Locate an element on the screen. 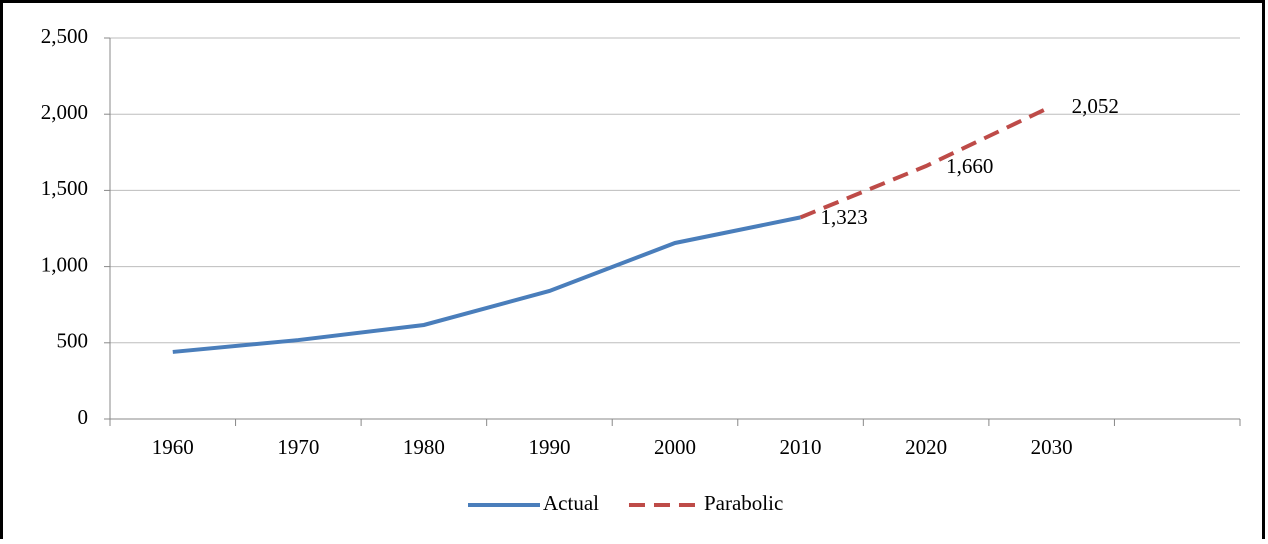 This screenshot has width=1268, height=544. y-tick-label: 0 is located at coordinates (83, 417).